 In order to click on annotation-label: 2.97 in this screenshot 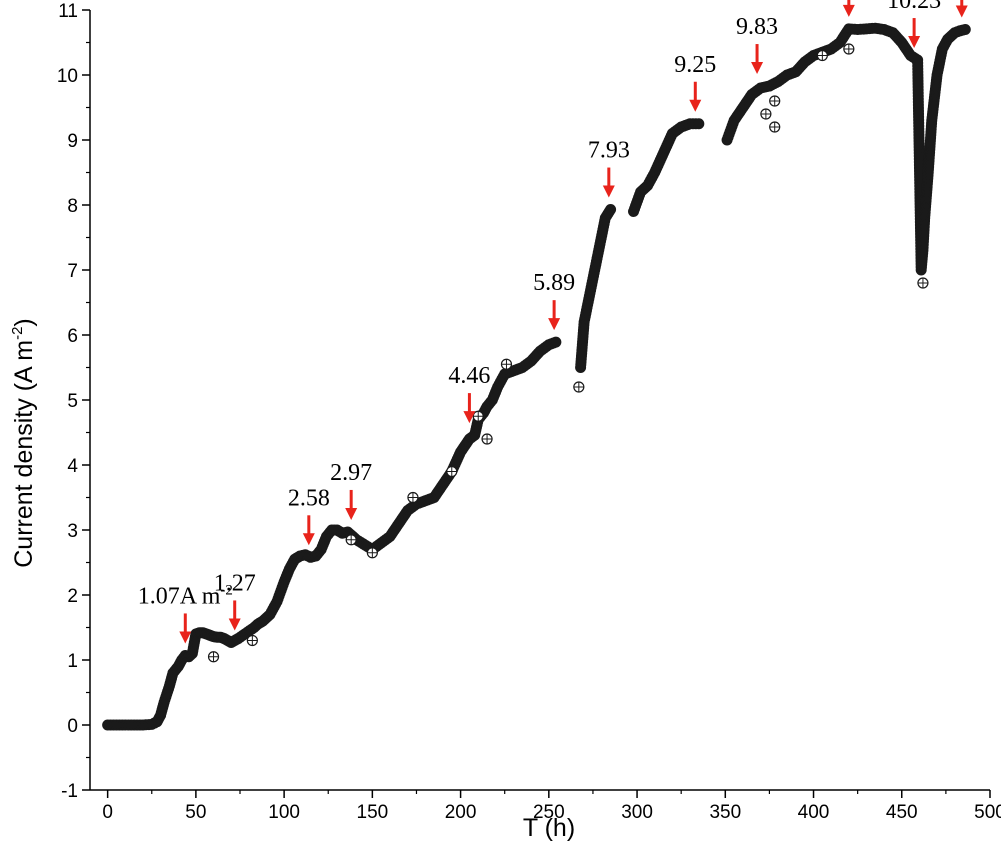, I will do `click(351, 473)`.